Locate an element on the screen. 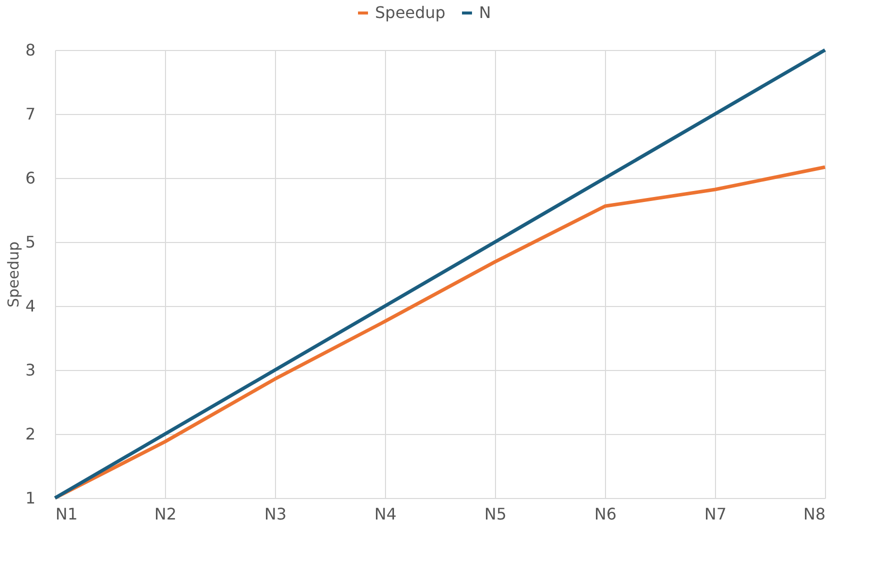 The height and width of the screenshot is (582, 890). y-tick-label: 4 is located at coordinates (30, 306).